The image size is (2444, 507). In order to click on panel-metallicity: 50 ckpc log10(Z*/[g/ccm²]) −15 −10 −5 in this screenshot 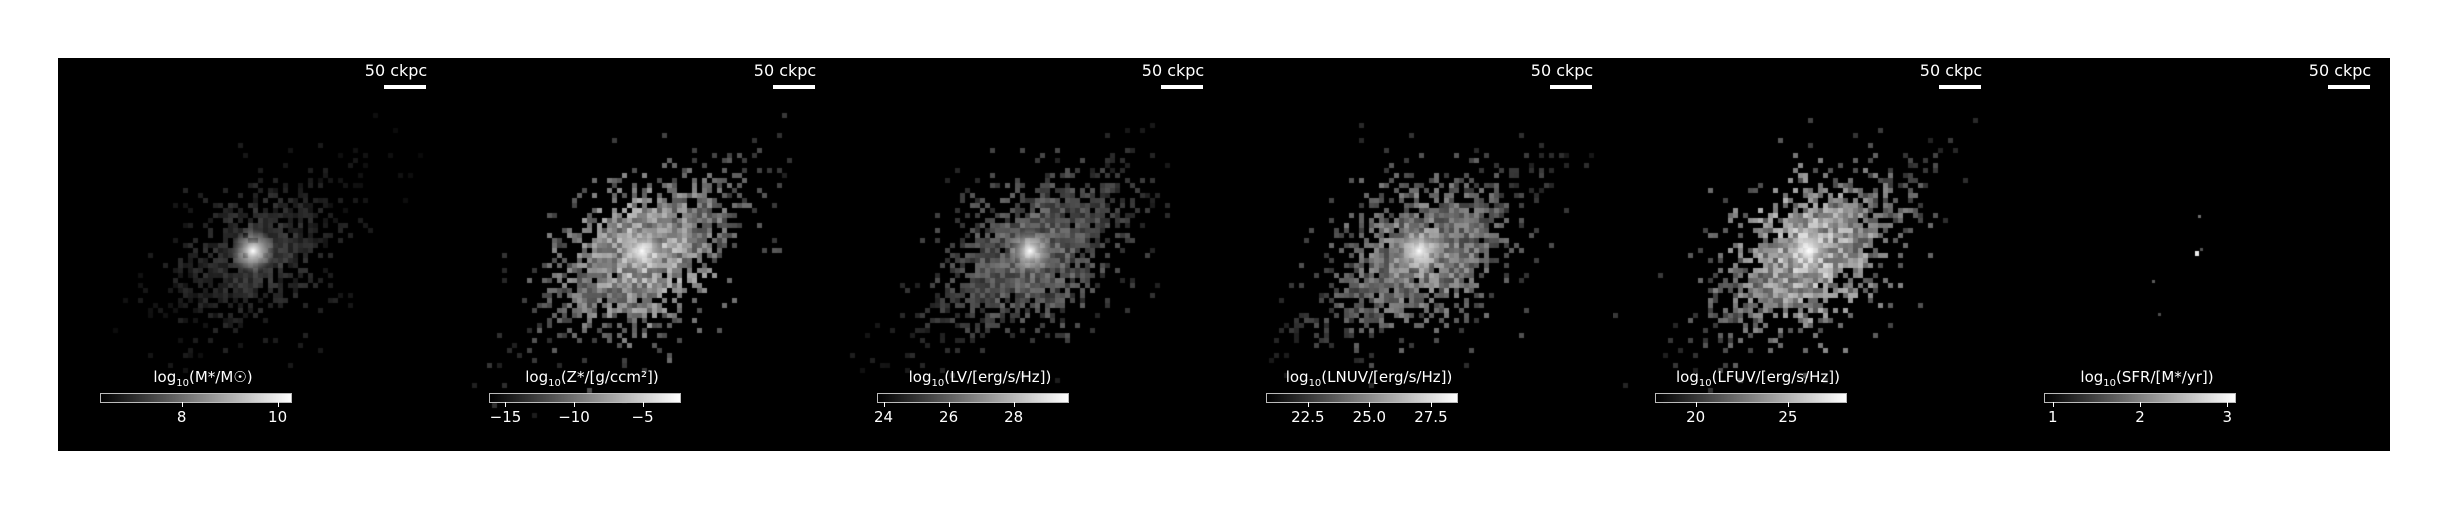, I will do `click(641, 254)`.